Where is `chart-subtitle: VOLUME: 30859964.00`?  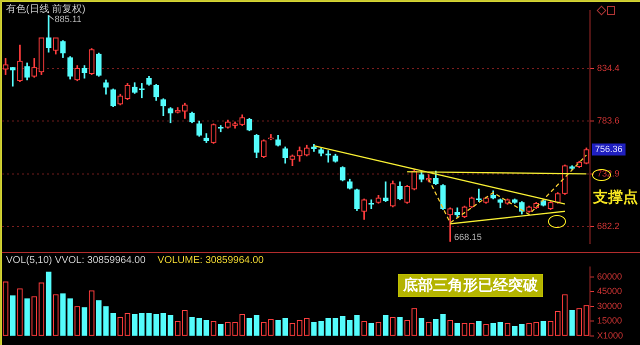 chart-subtitle: VOLUME: 30859964.00 is located at coordinates (211, 260).